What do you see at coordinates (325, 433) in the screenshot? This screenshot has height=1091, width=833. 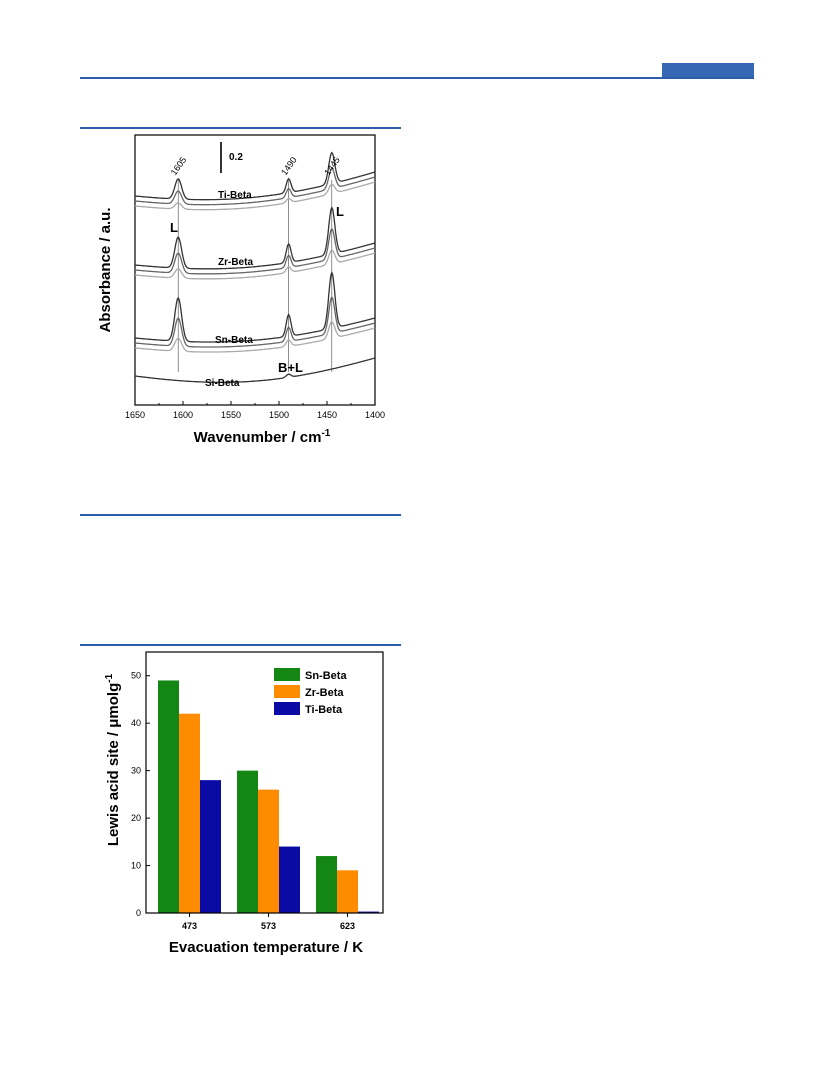 I see `ir-x-axis-title-sup: -1` at bounding box center [325, 433].